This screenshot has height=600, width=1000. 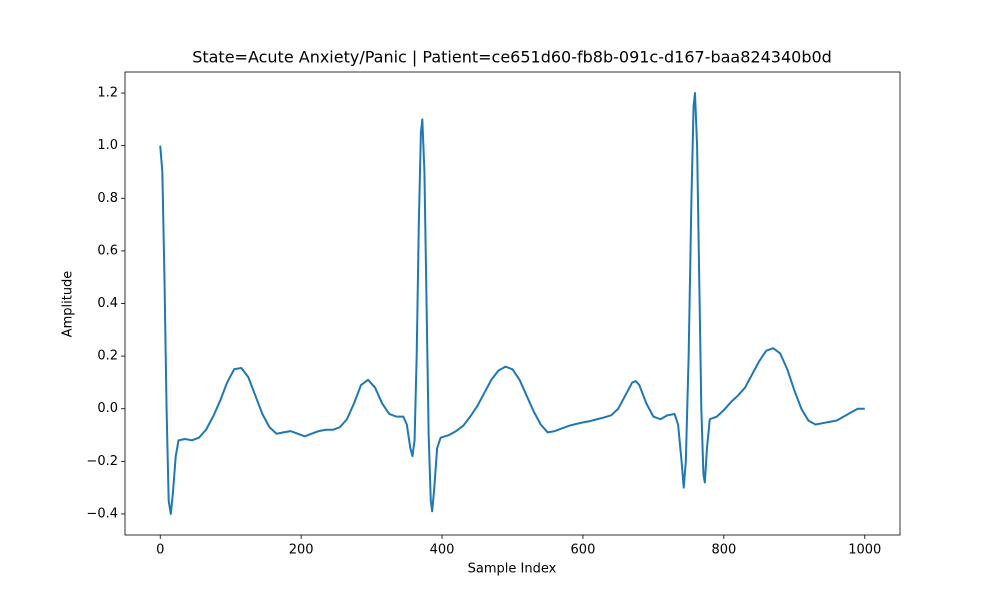 I want to click on x-tick-label: 600, so click(x=583, y=550).